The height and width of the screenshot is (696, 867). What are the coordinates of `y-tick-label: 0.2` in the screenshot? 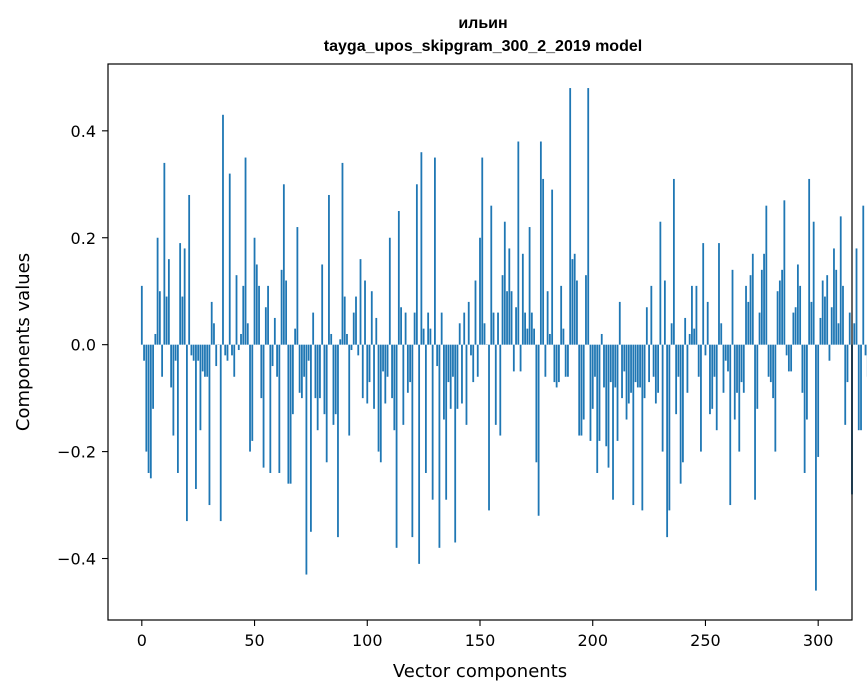 It's located at (83, 238).